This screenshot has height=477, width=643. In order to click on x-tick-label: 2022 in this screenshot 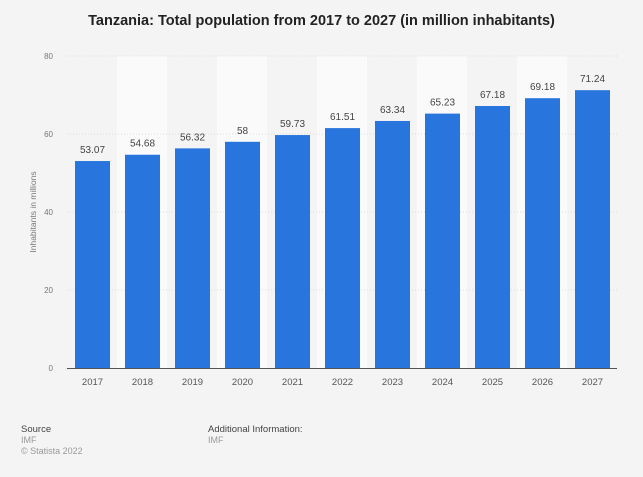, I will do `click(342, 382)`.